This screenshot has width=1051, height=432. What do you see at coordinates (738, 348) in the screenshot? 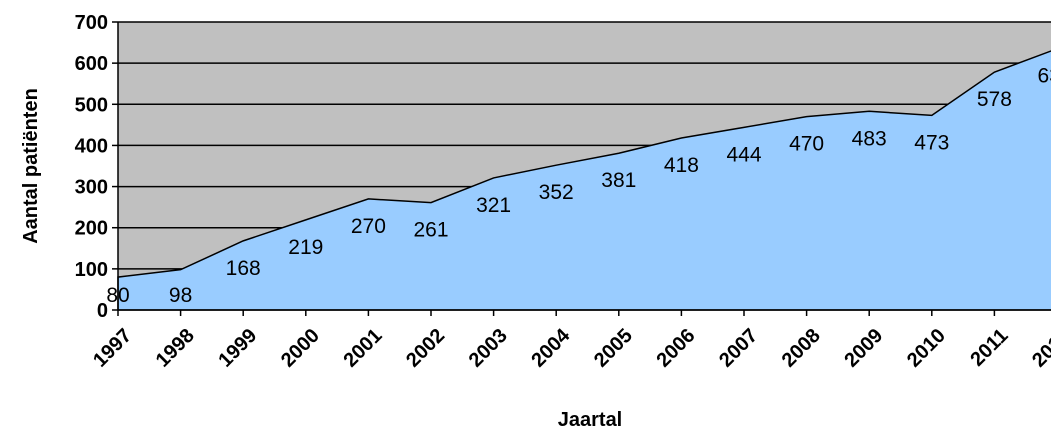
I see `x-tick-label: 2007` at bounding box center [738, 348].